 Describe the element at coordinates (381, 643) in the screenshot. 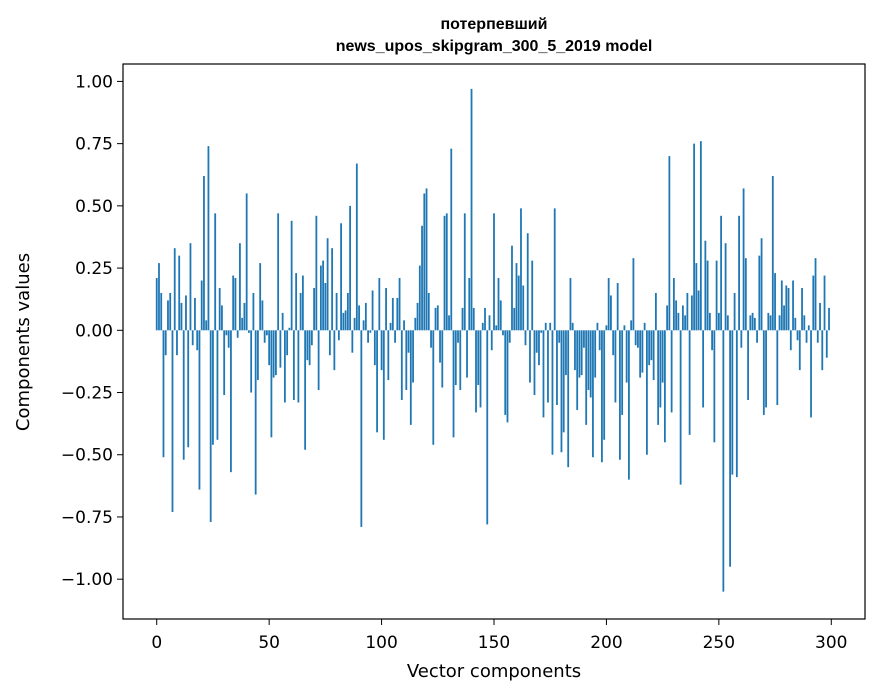

I see `x-tick-label: 100` at that location.